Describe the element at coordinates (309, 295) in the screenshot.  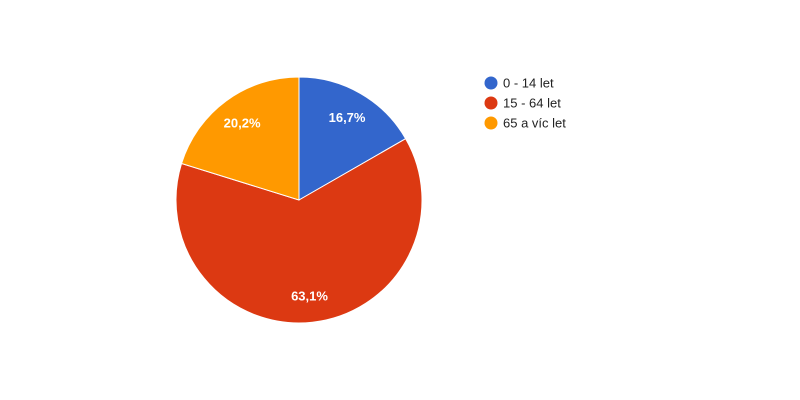
I see `pie-slice-label-2: 63,1%` at that location.